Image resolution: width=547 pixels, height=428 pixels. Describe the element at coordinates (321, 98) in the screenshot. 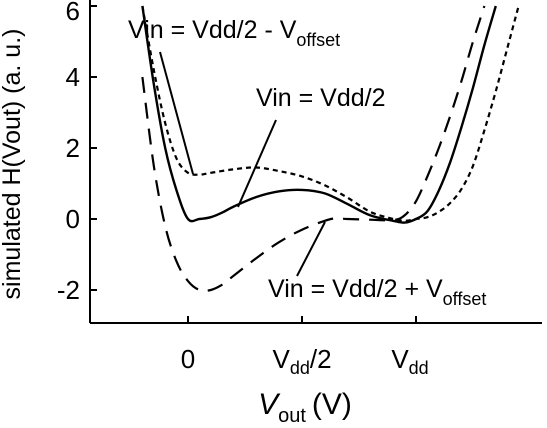

I see `annotation-vdd-half: Vin = Vdd/2` at that location.